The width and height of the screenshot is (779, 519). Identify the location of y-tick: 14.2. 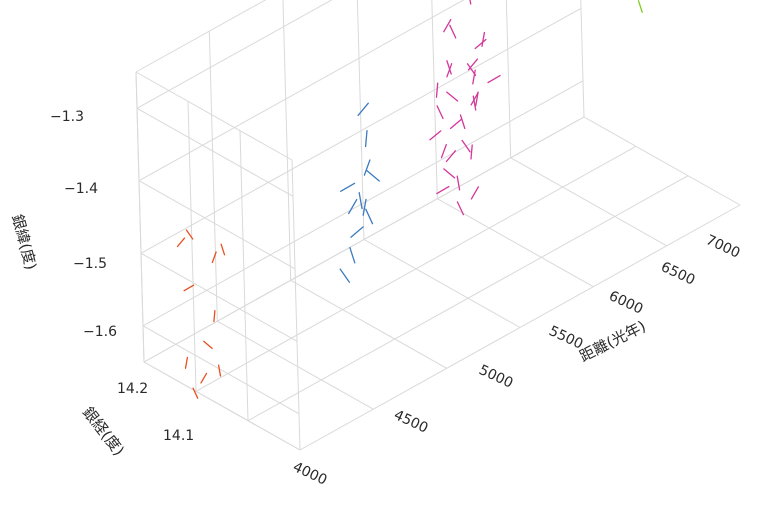
(132, 389).